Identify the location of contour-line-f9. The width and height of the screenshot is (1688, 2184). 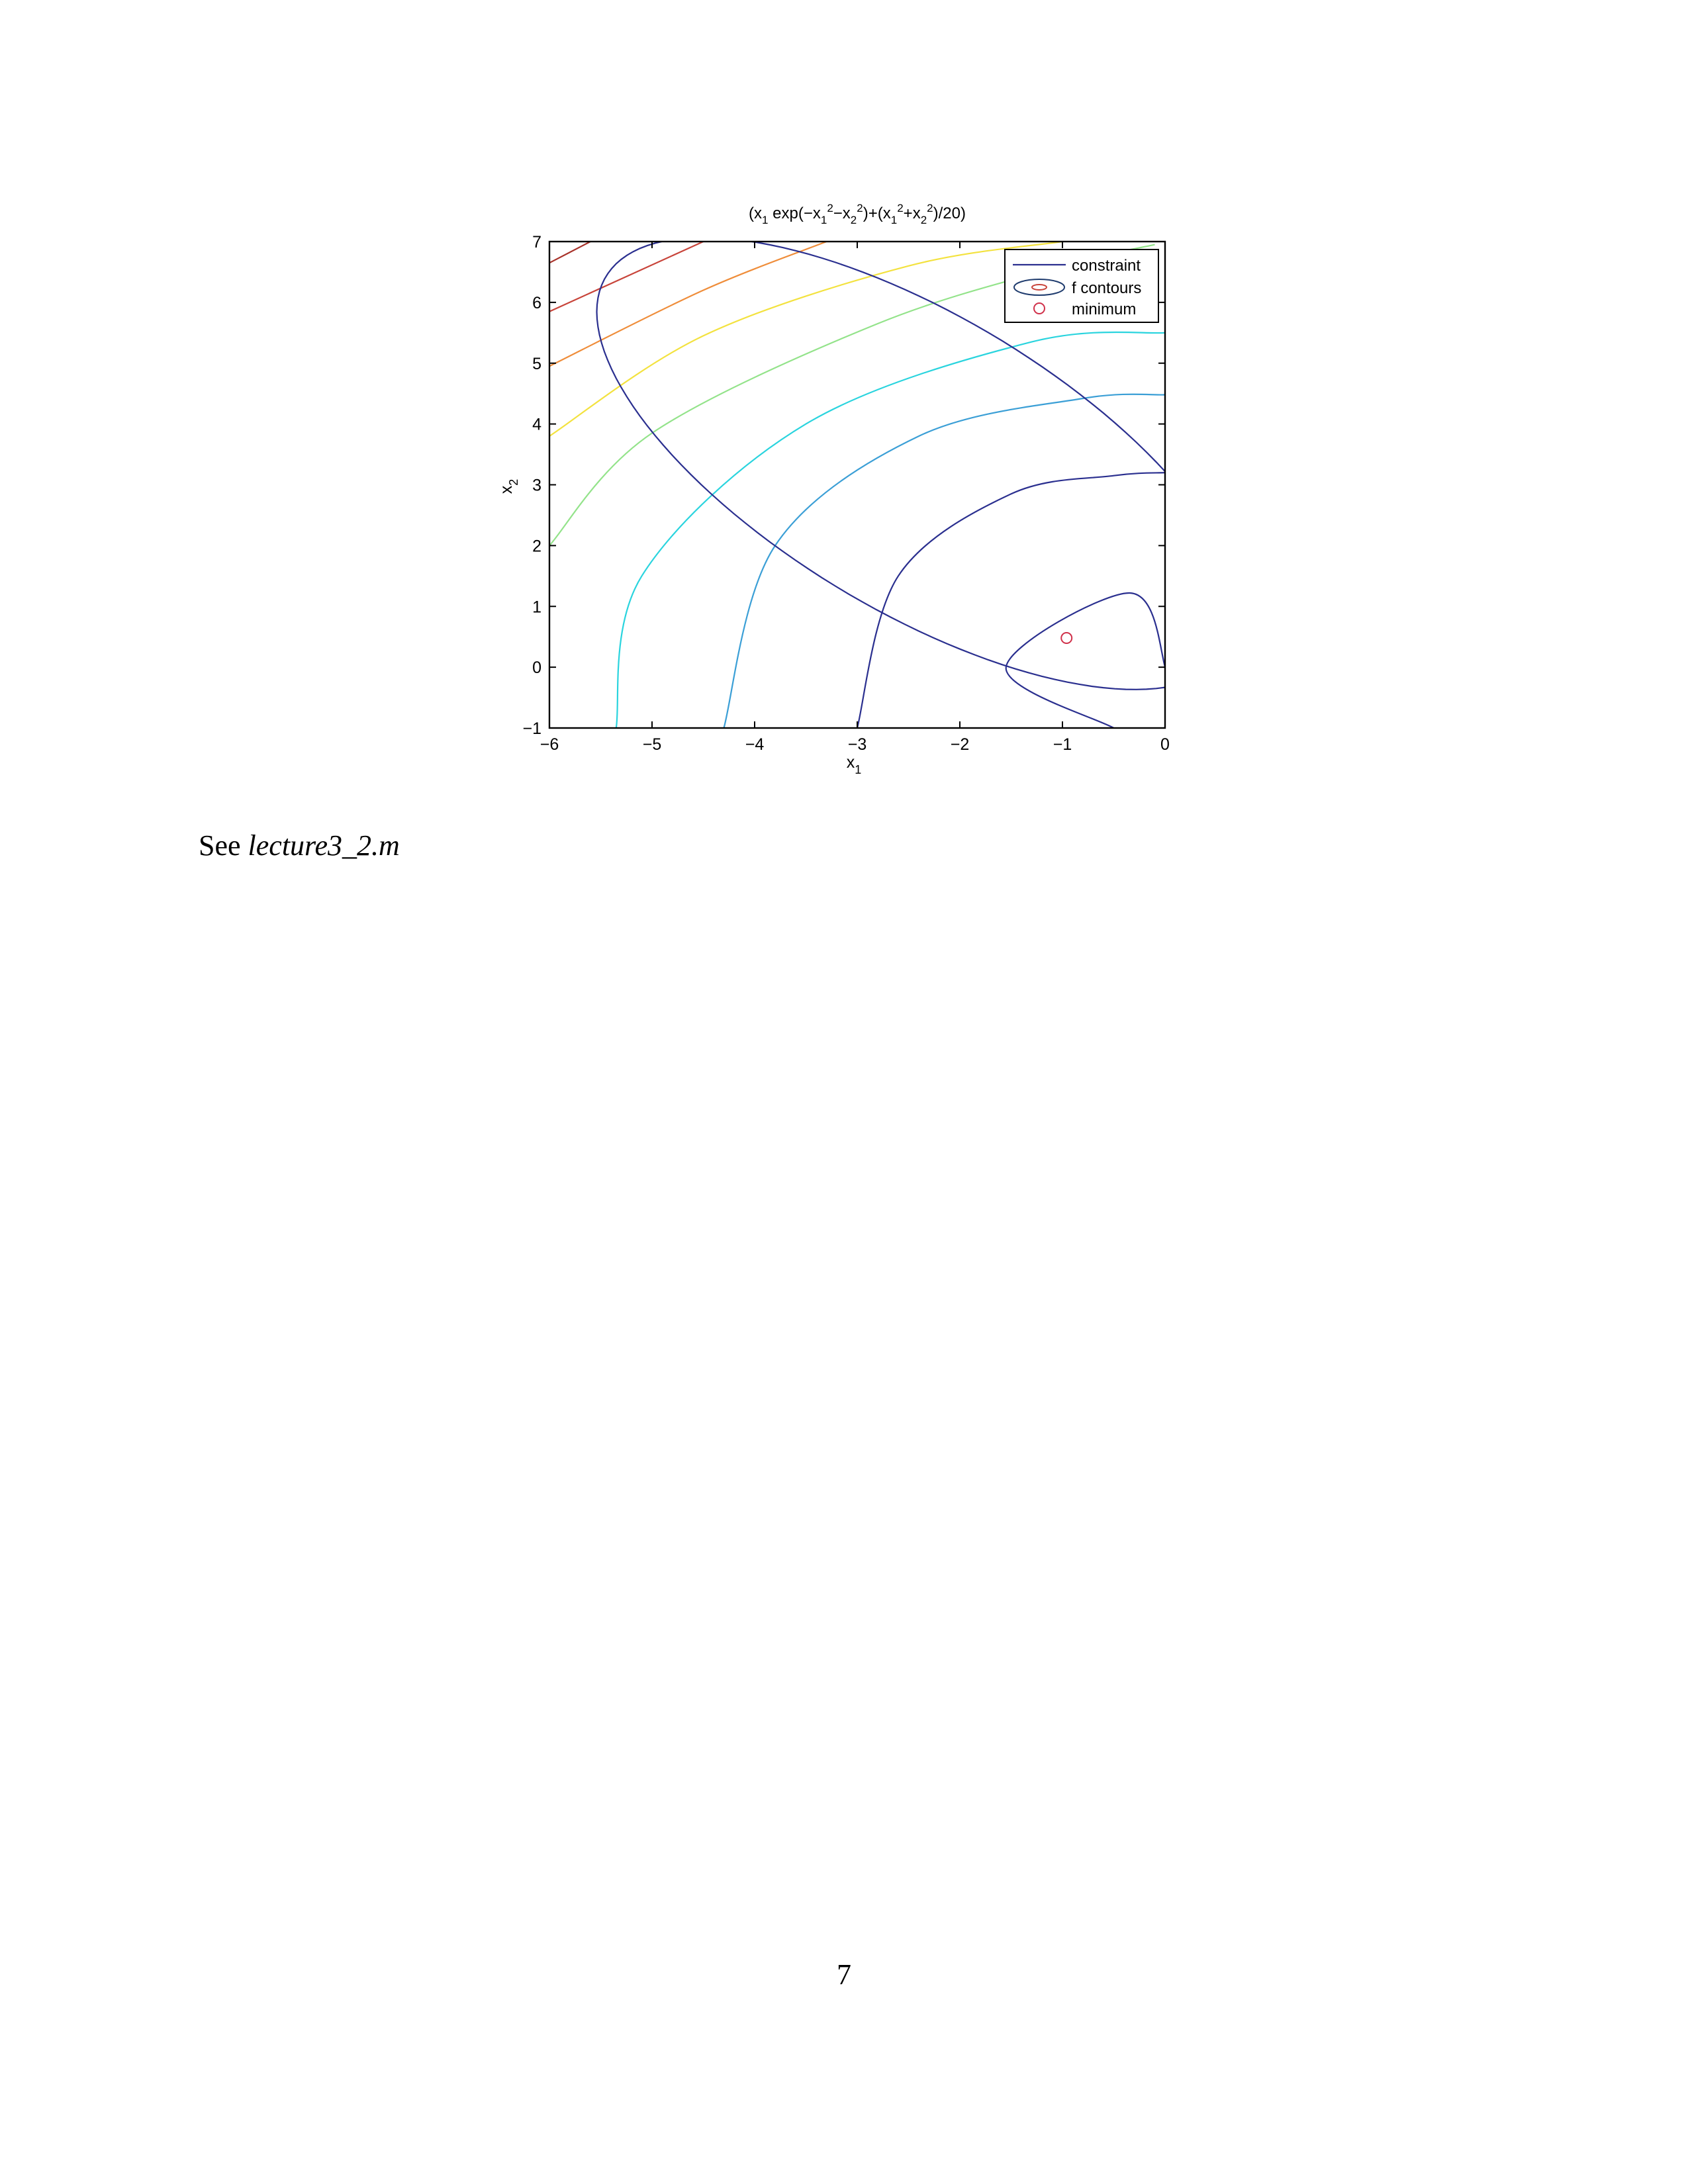
(570, 253).